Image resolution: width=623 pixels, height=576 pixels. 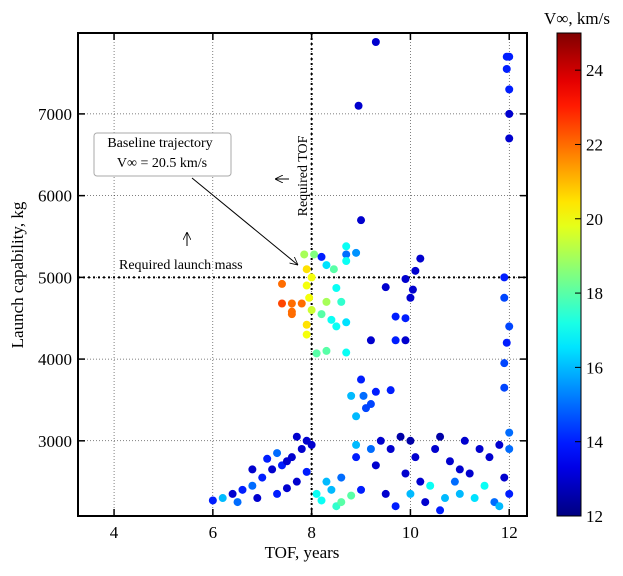 I want to click on colorbar-label: V∞, km/s, so click(x=577, y=18).